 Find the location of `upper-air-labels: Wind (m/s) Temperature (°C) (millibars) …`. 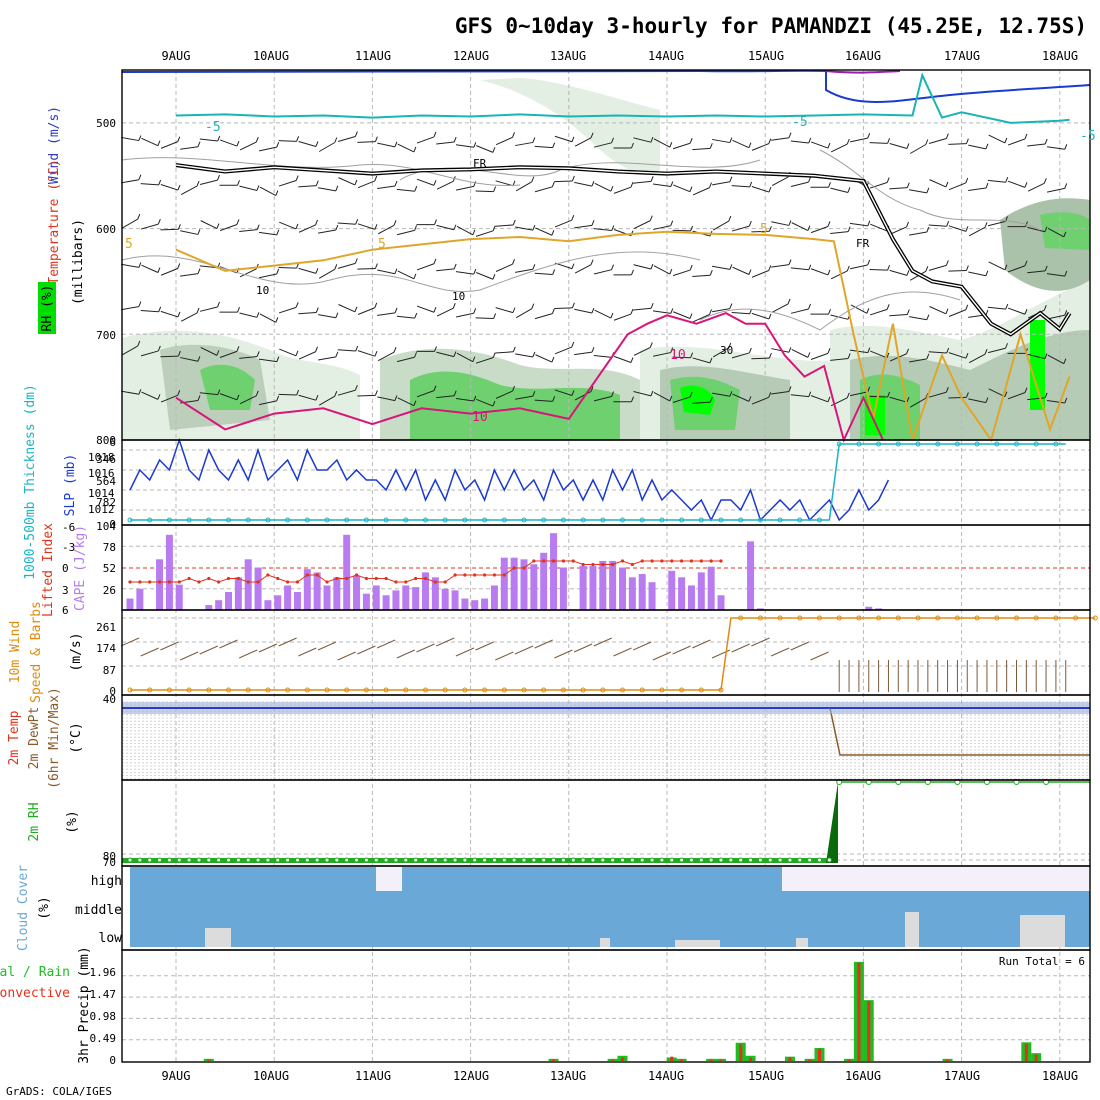

upper-air-labels: Wind (m/s) Temperature (°C) (millibars) … is located at coordinates (62, 220).